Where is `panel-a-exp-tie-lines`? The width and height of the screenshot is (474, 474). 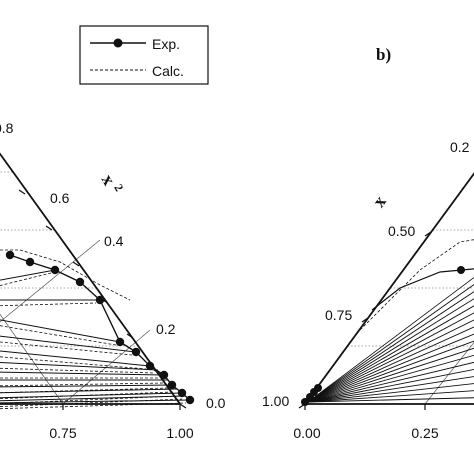 panel-a-exp-tie-lines is located at coordinates (95, 329).